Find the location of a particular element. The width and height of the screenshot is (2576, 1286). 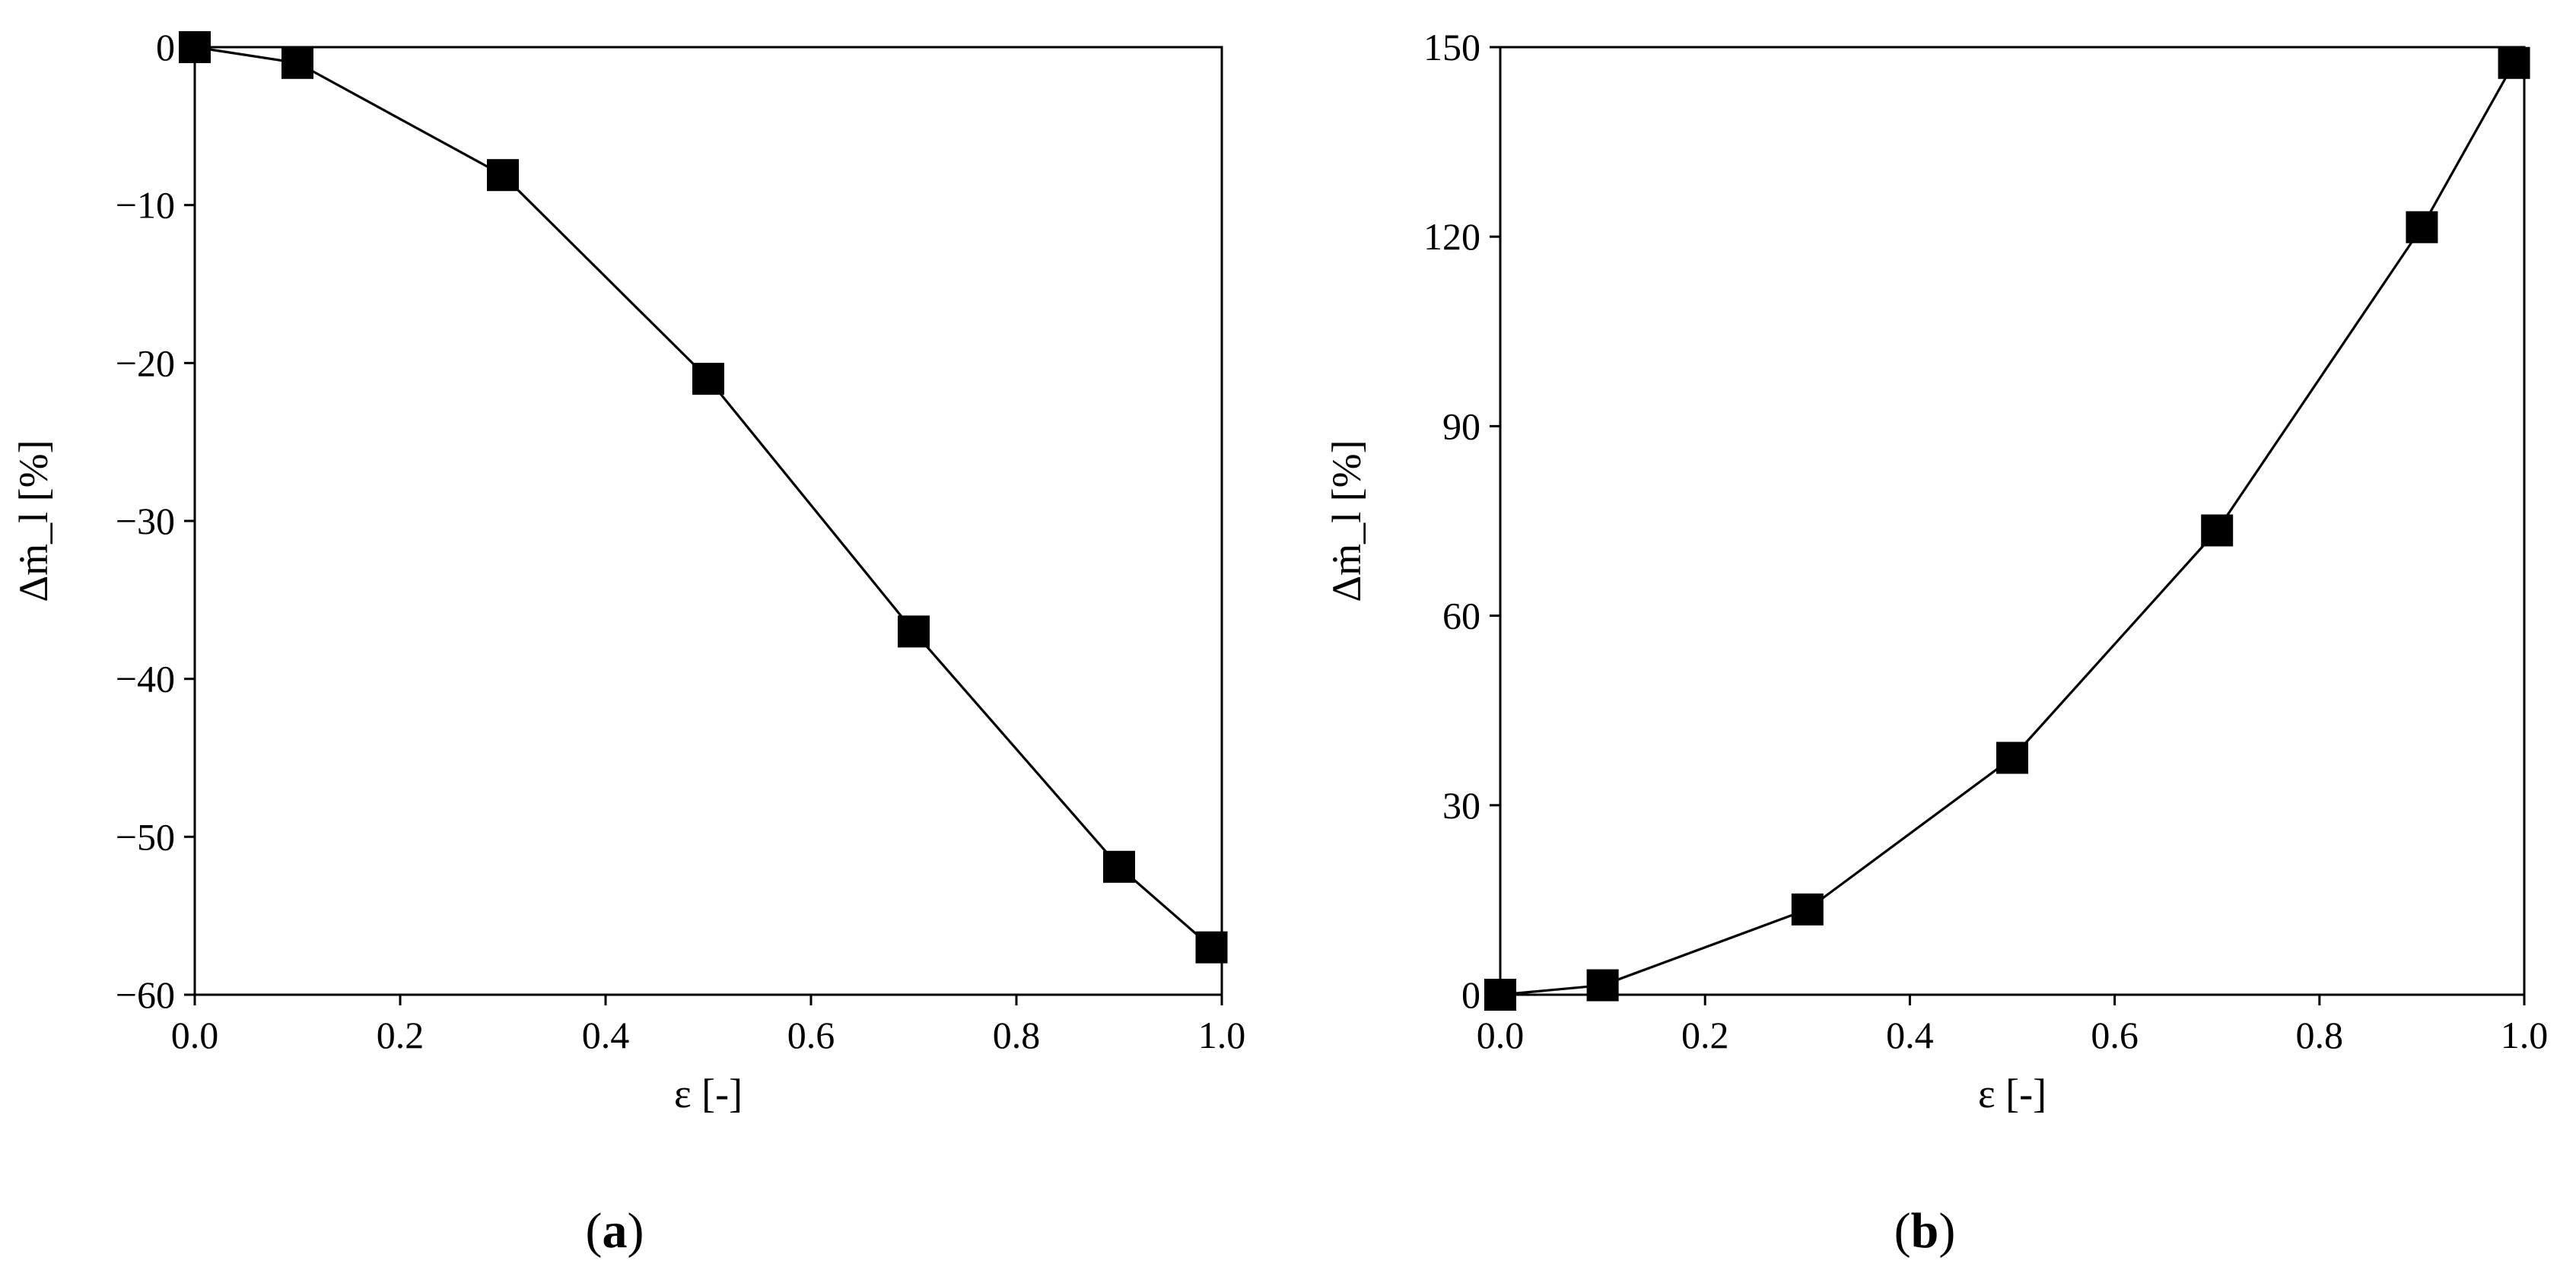

y-tick-label: 90 is located at coordinates (1461, 426).